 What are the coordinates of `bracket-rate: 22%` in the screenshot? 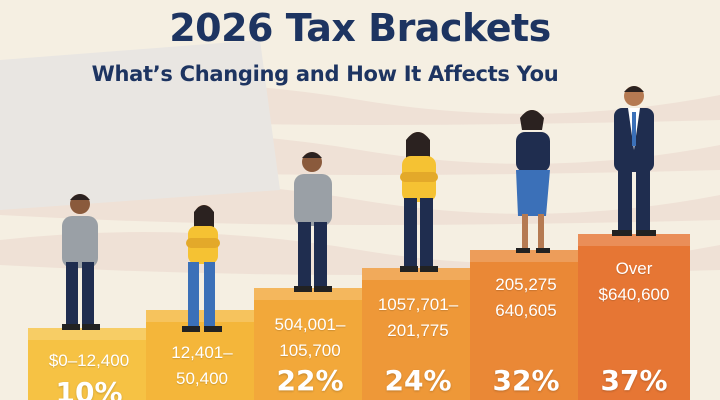 It's located at (310, 380).